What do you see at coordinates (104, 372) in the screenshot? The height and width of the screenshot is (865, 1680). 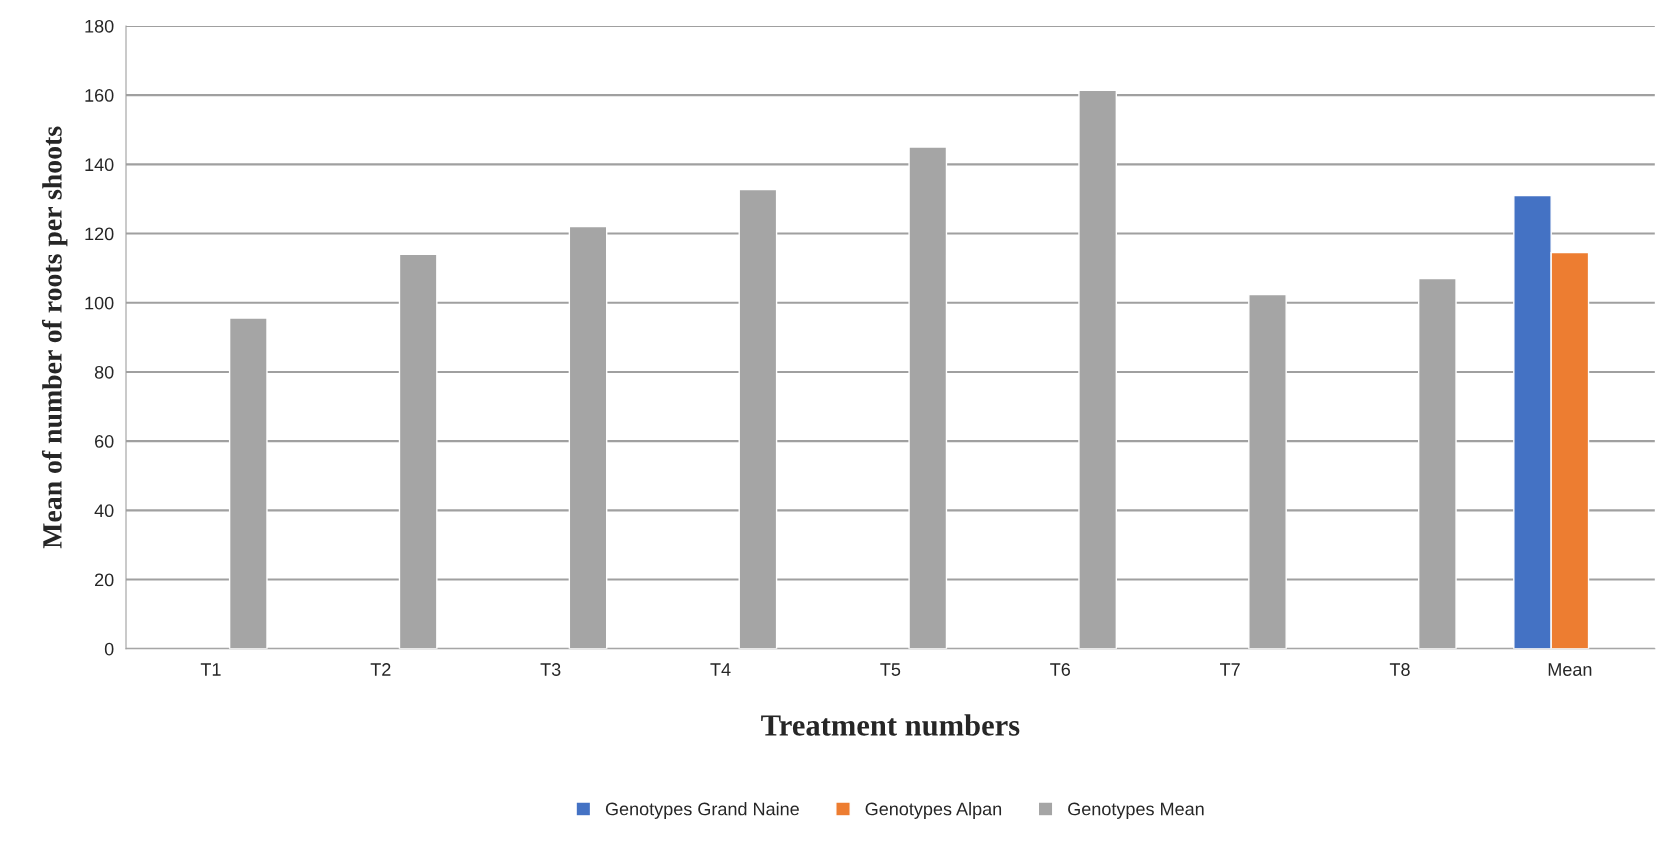 I see `y-tick-label: 80` at bounding box center [104, 372].